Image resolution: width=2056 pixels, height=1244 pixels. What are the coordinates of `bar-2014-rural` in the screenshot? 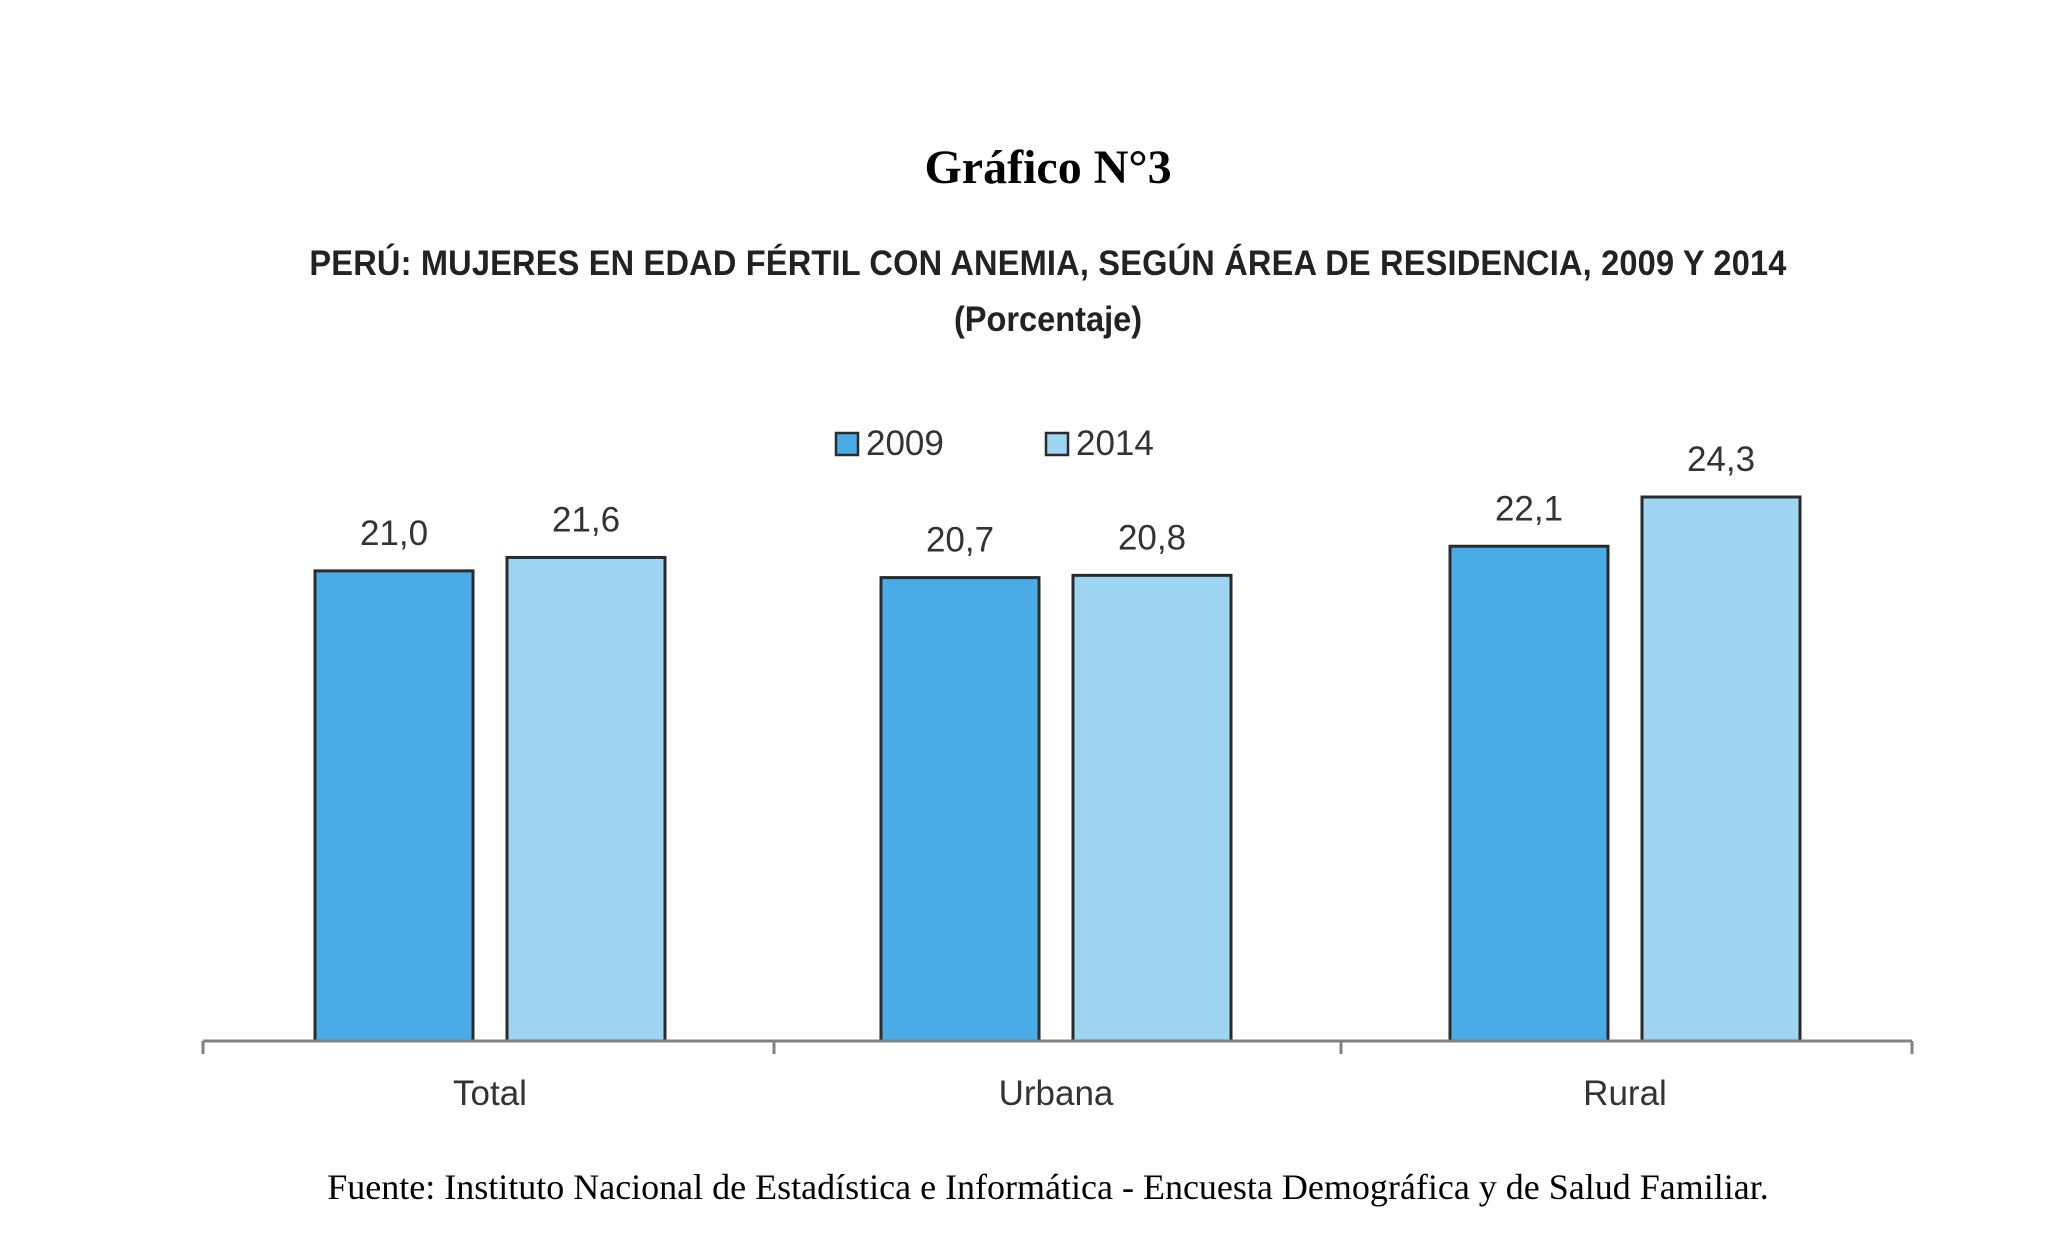 It's located at (1721, 769).